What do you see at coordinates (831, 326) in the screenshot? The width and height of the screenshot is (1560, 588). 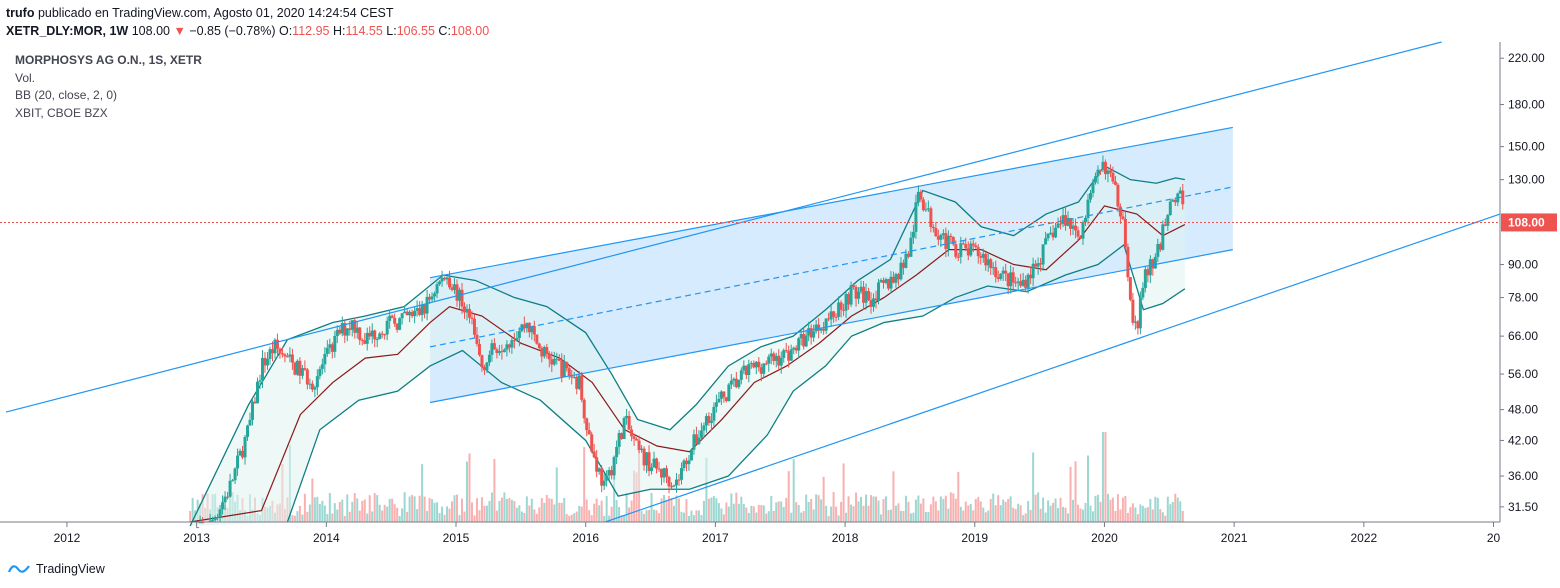 I see `trendline-channel-lower` at bounding box center [831, 326].